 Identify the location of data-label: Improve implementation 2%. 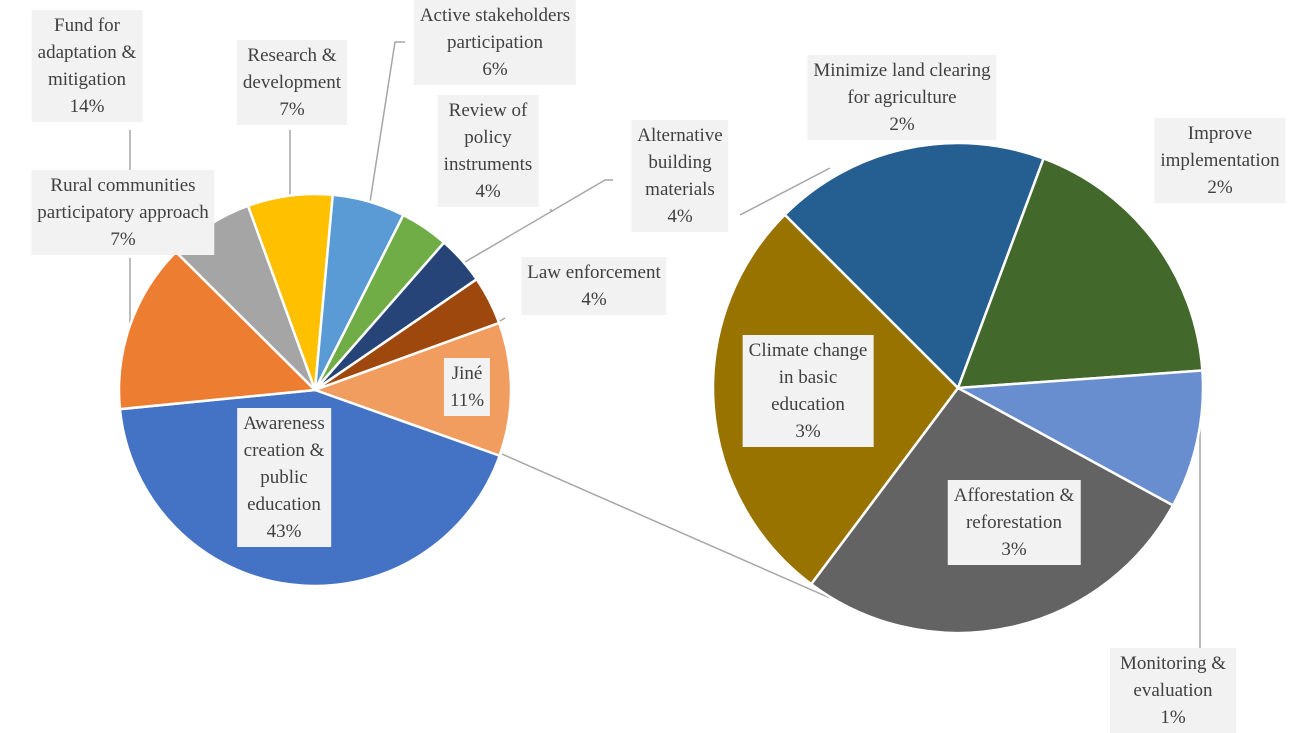
(1220, 160).